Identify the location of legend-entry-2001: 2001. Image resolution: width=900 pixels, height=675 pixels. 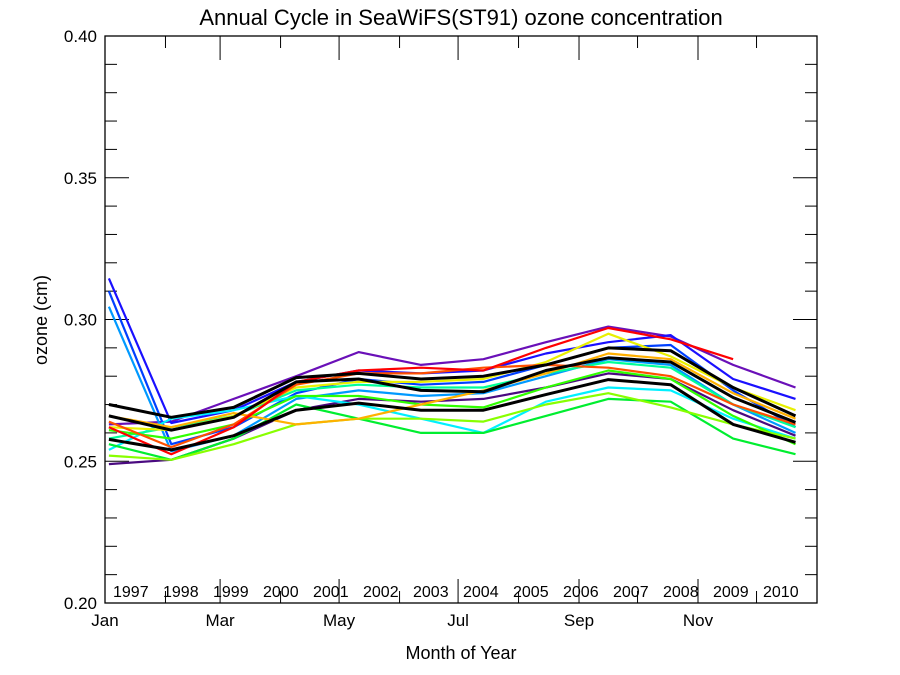
(331, 592).